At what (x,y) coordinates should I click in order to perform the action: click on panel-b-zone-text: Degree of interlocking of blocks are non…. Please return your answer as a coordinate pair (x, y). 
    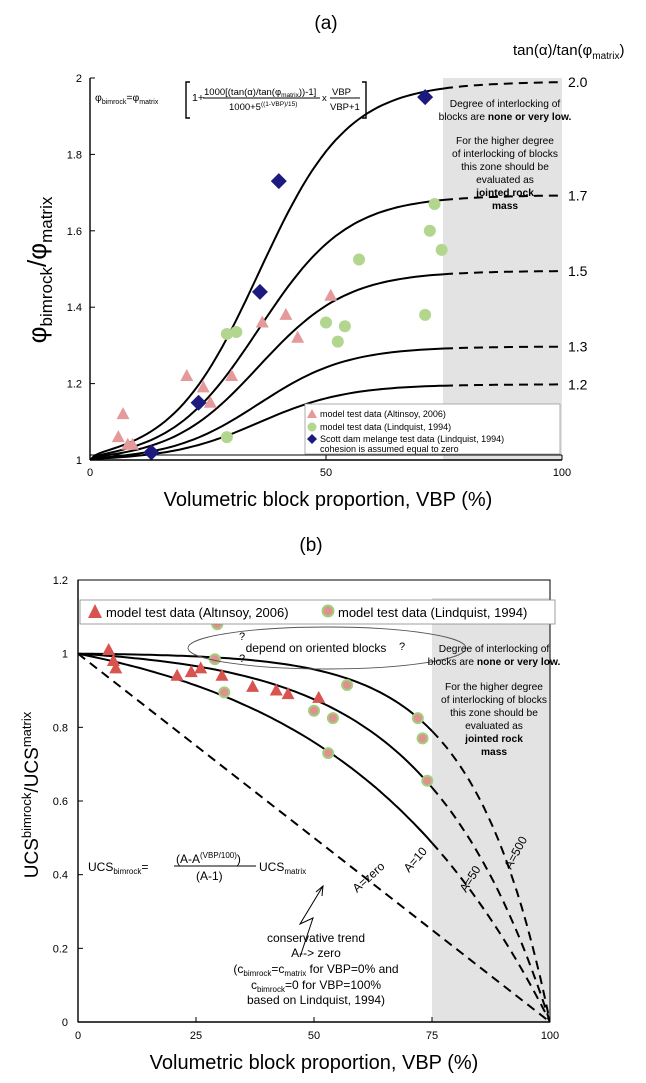
    Looking at the image, I should click on (494, 701).